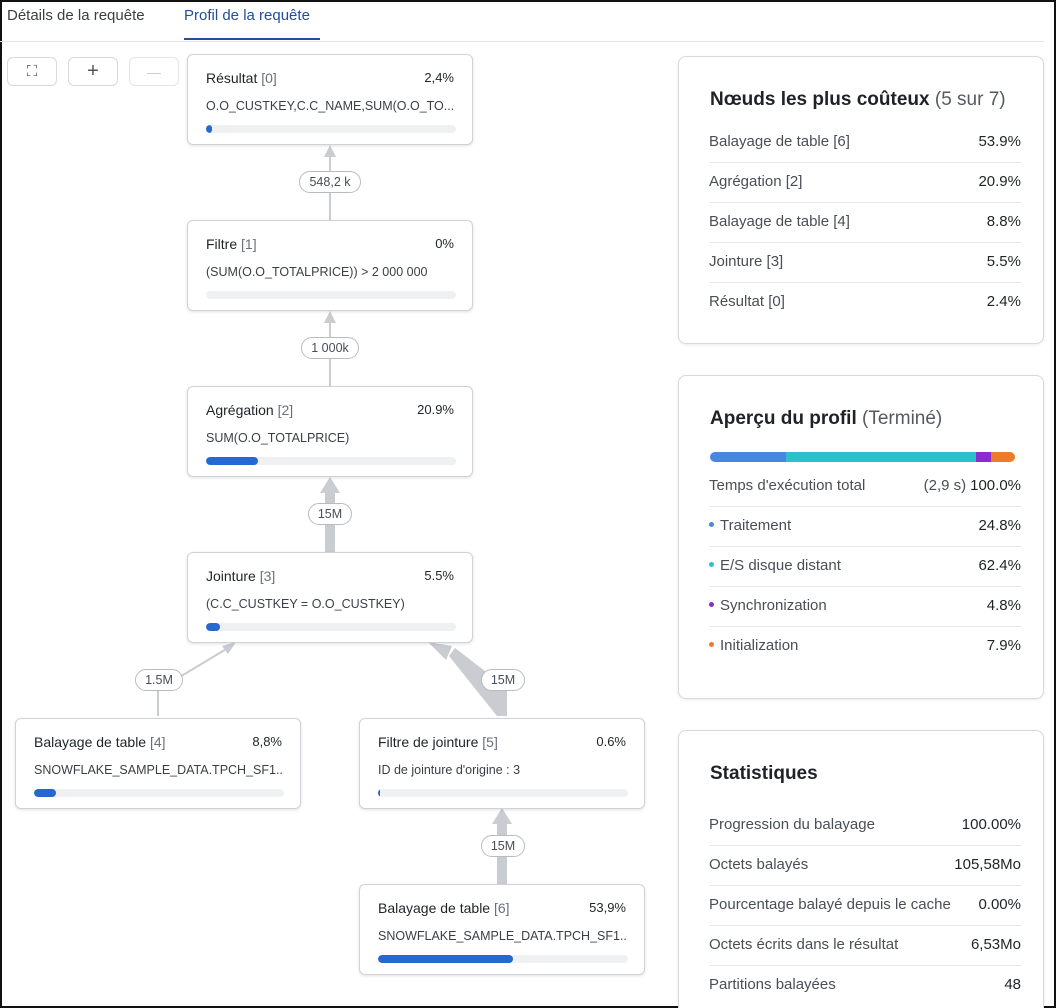 The image size is (1056, 1008). I want to click on row-value: 0.00%, so click(999, 904).